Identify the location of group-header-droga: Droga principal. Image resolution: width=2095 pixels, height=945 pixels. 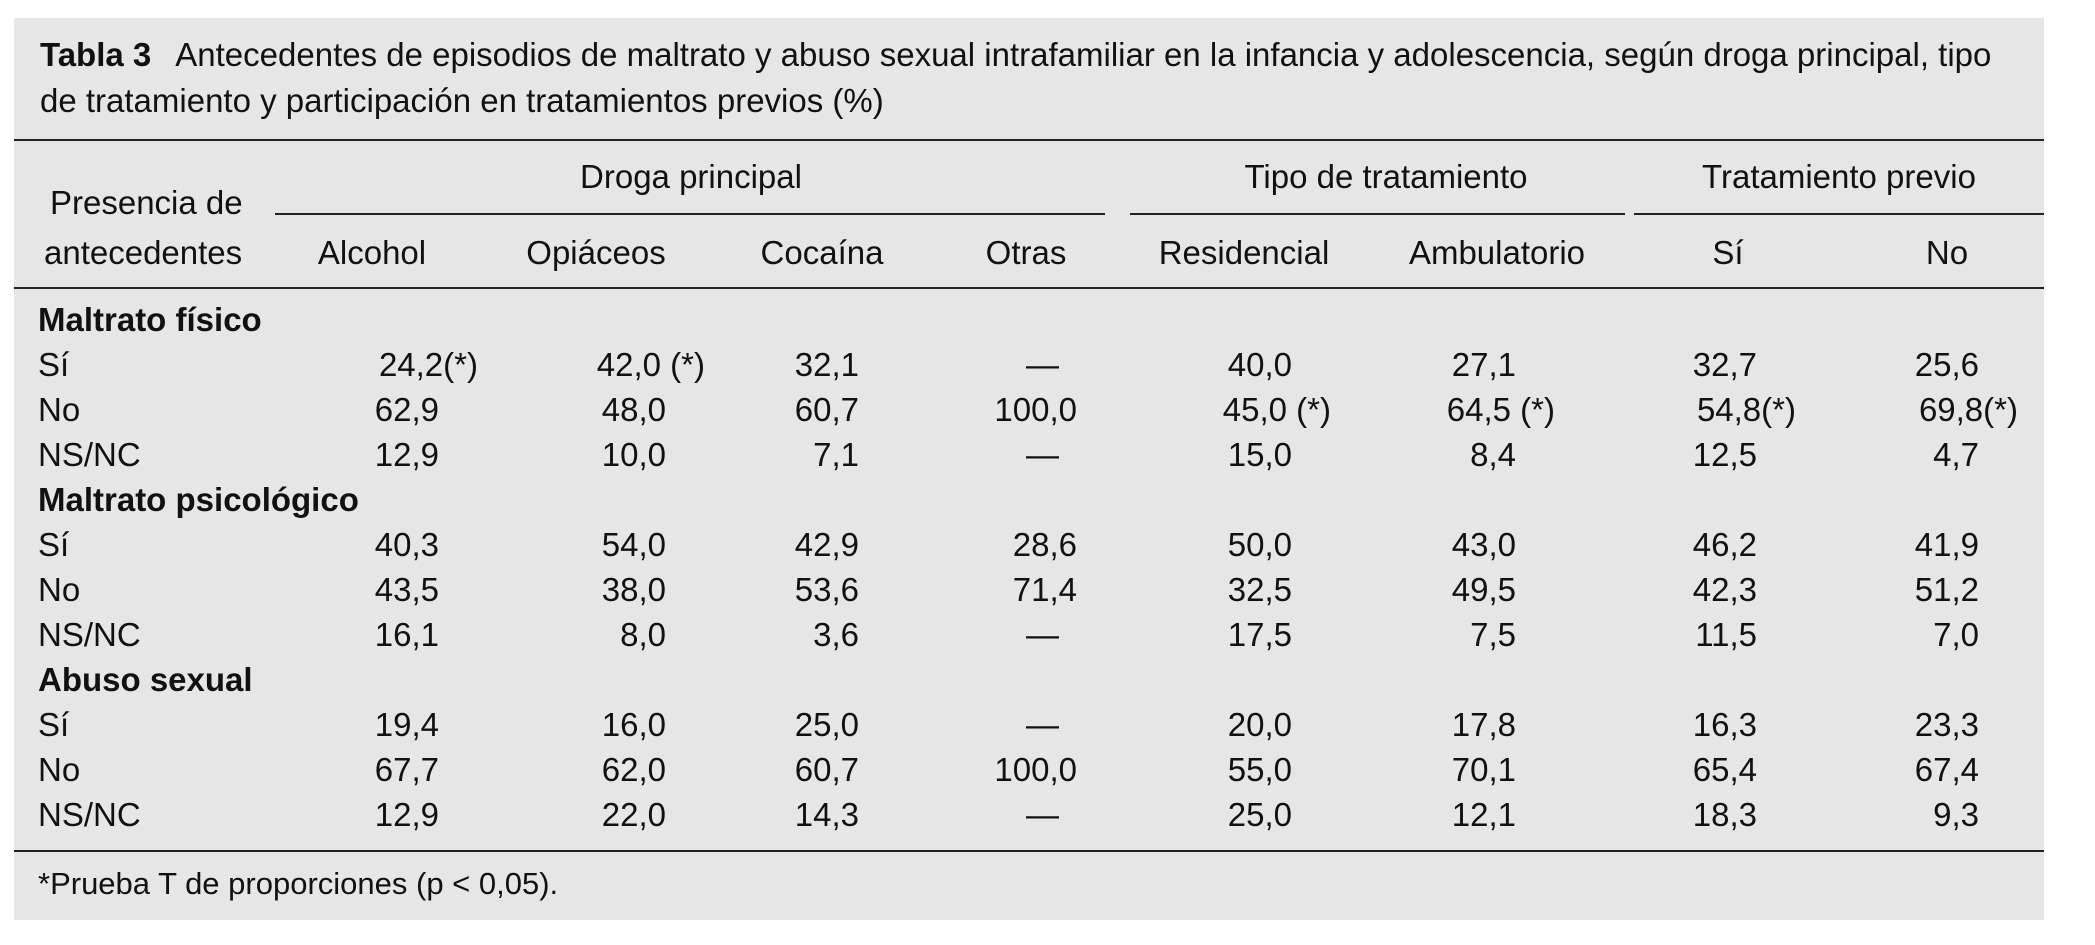
(691, 176).